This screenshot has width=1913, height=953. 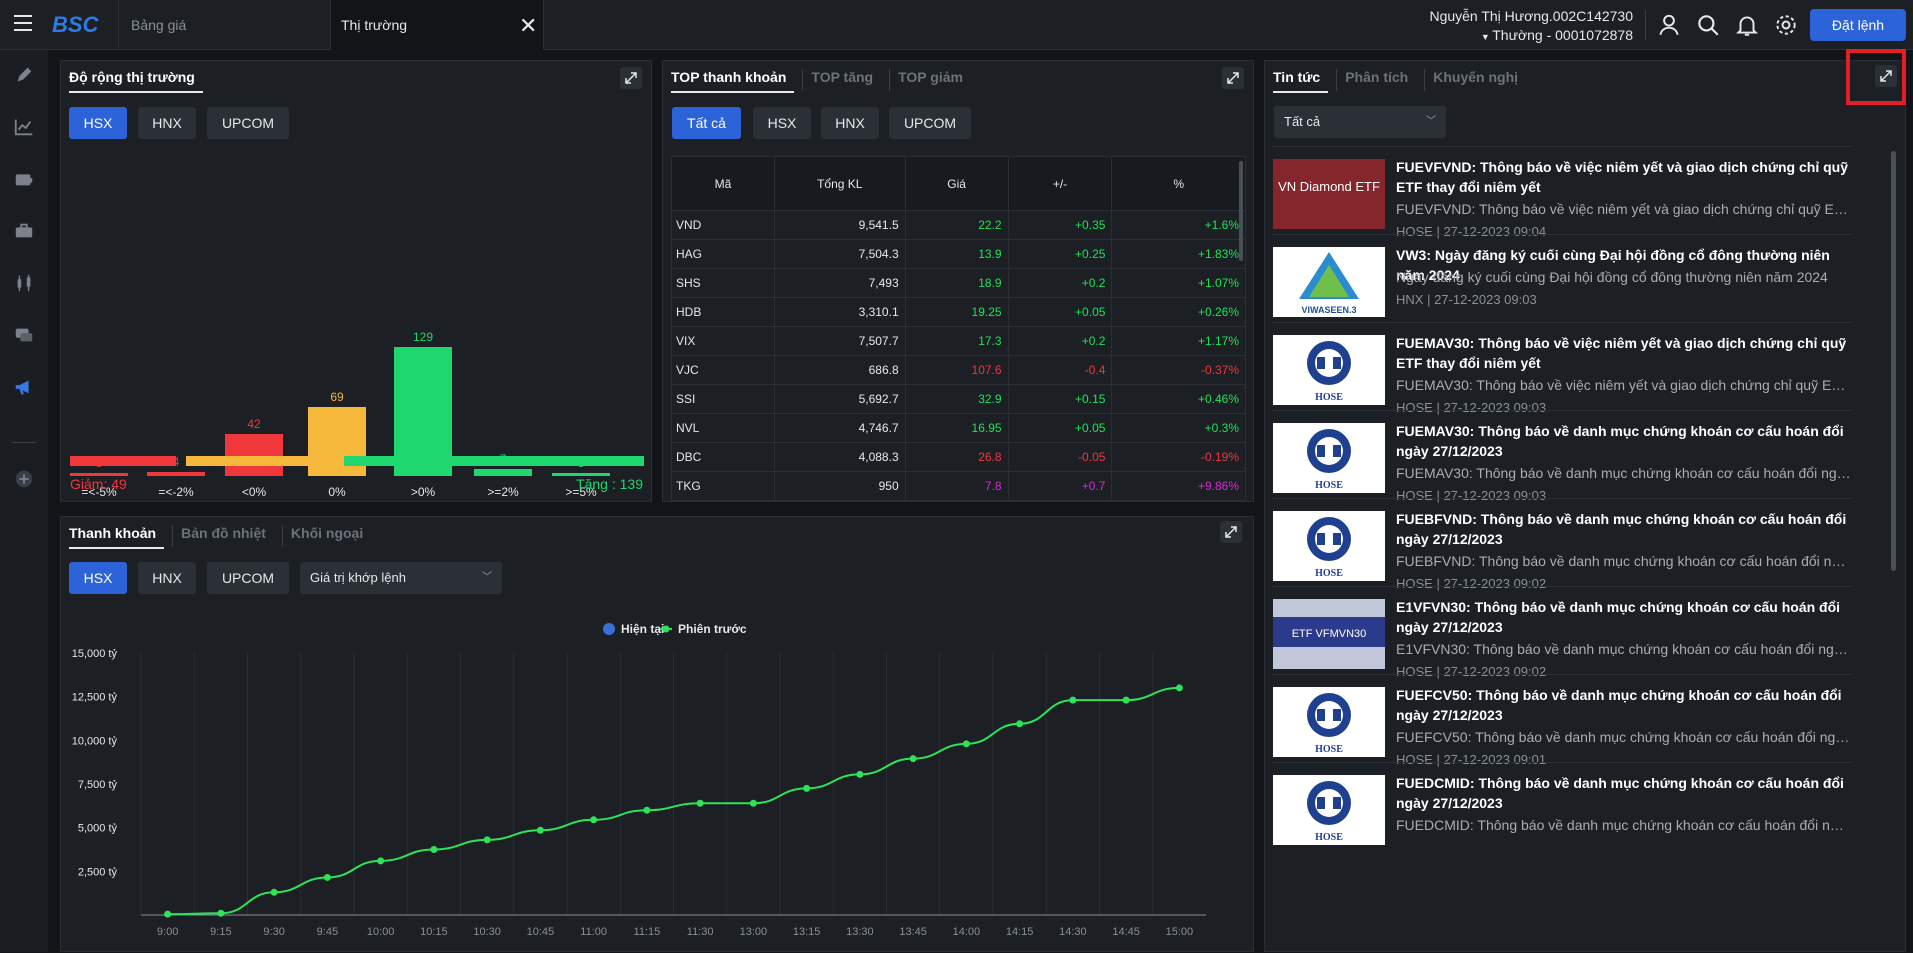 I want to click on liquidity-exchange-hsx: HSX, so click(x=98, y=578).